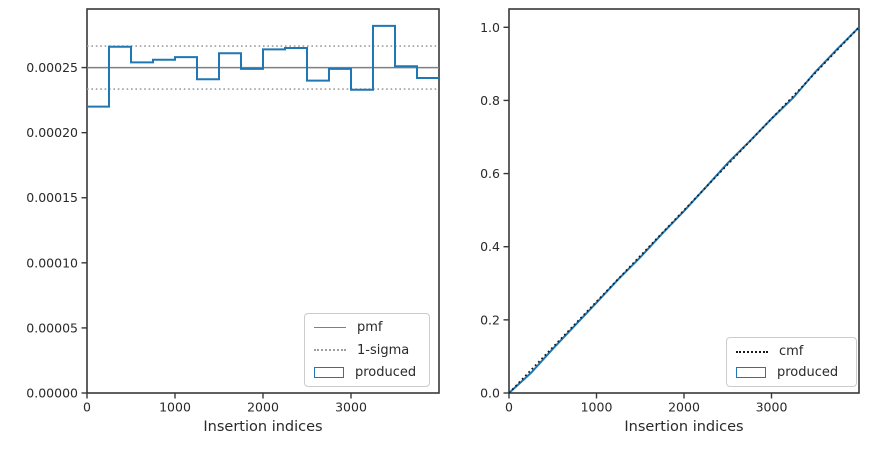 The width and height of the screenshot is (871, 453). I want to click on left-y-tick-label: 0.00025, so click(52, 67).